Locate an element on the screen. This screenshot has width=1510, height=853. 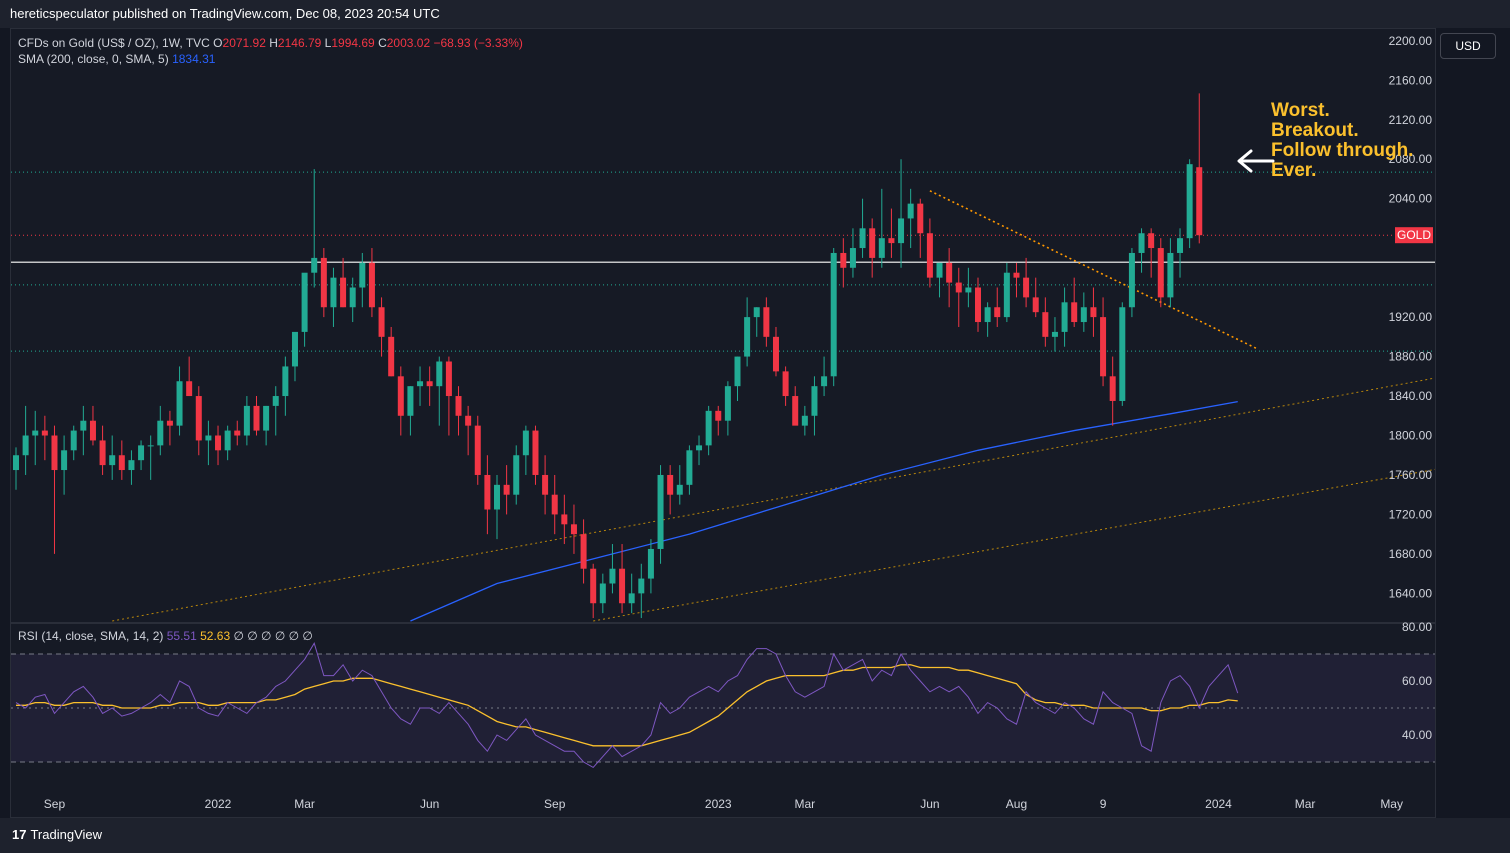
time-tick-label: Aug is located at coordinates (1016, 804).